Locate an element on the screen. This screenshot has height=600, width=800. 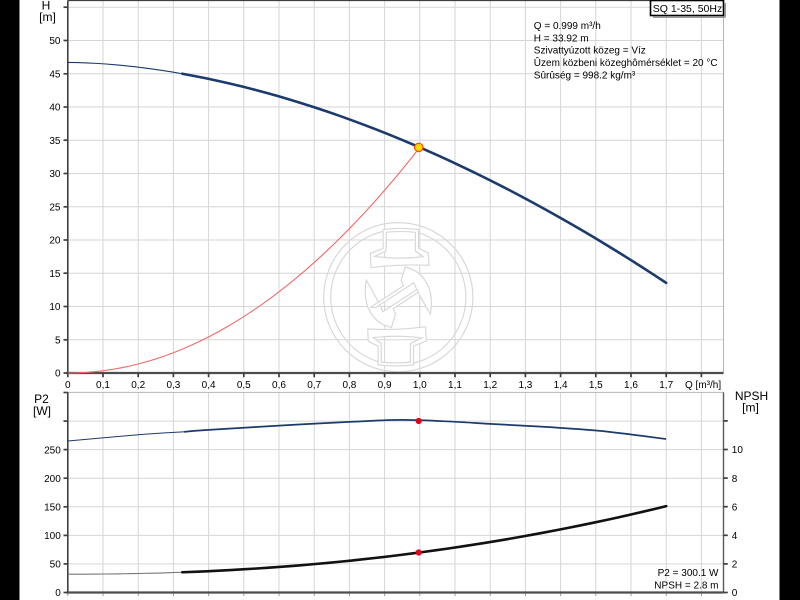
svg-text: NPSH is located at coordinates (751, 396).